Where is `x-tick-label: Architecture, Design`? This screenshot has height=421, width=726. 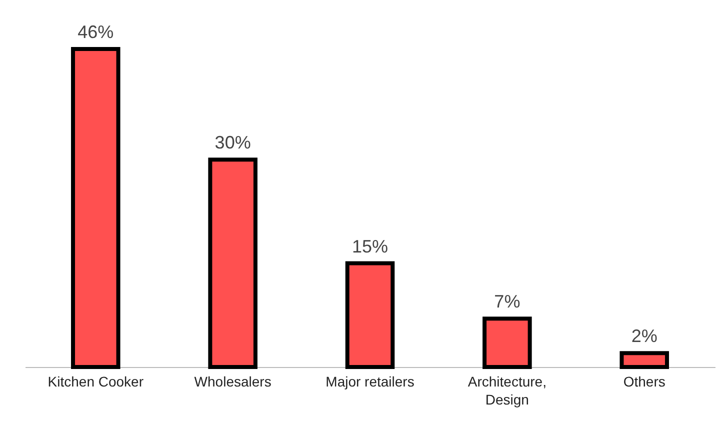
x-tick-label: Architecture, Design is located at coordinates (507, 391).